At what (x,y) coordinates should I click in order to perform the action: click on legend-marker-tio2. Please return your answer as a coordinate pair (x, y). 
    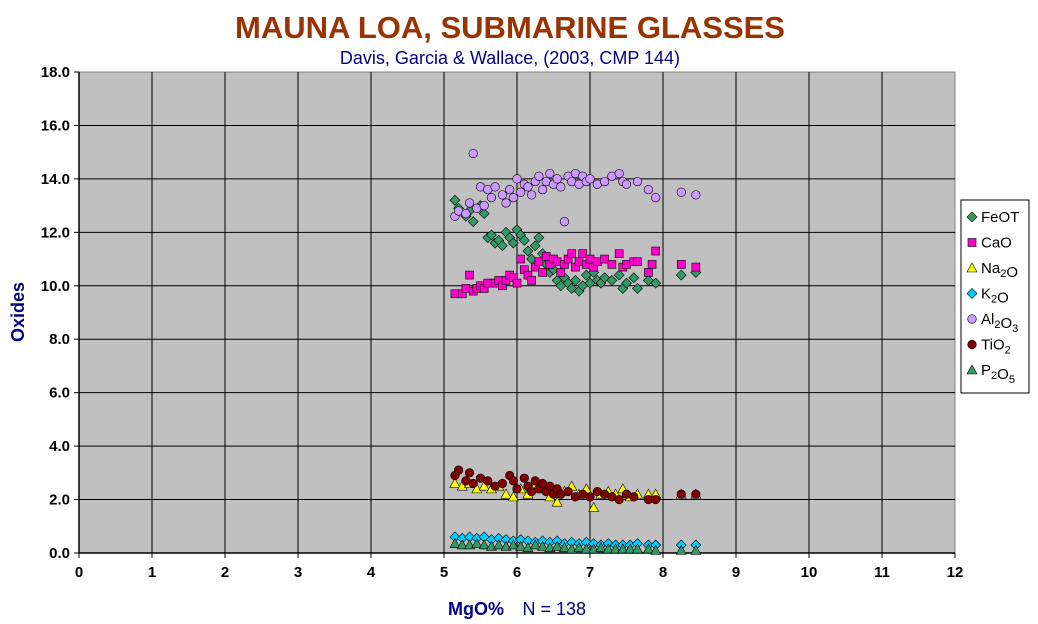
    Looking at the image, I should click on (972, 344).